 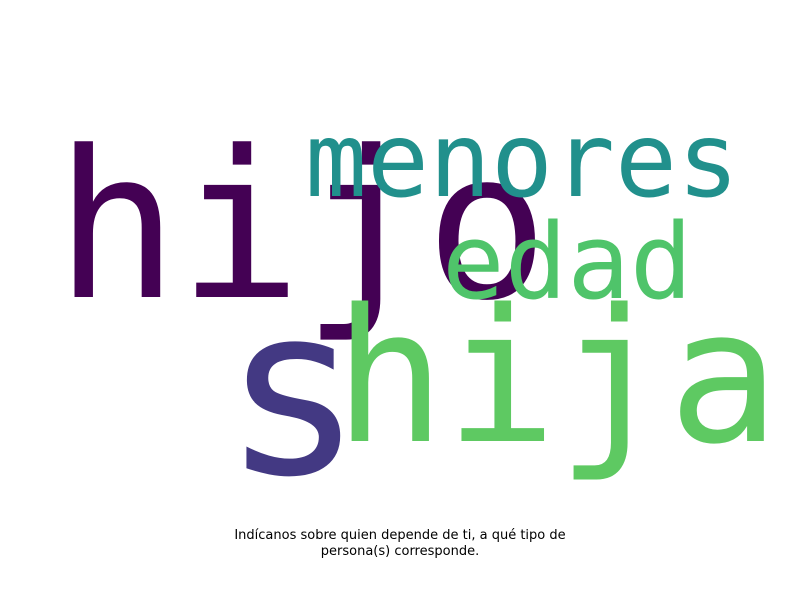 I want to click on word-s: s, so click(x=293, y=392).